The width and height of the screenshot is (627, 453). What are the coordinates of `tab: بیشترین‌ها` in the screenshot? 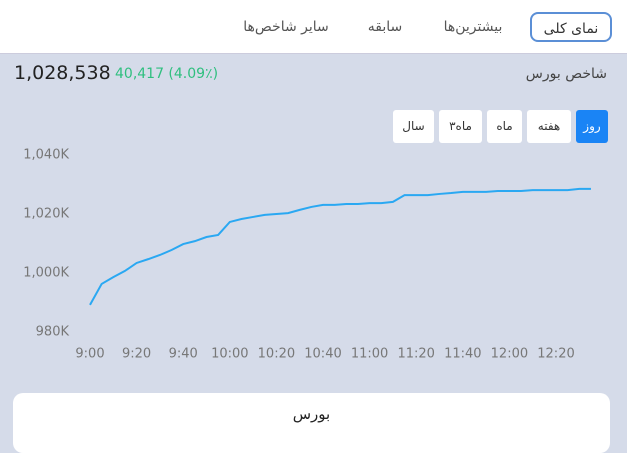 It's located at (473, 27).